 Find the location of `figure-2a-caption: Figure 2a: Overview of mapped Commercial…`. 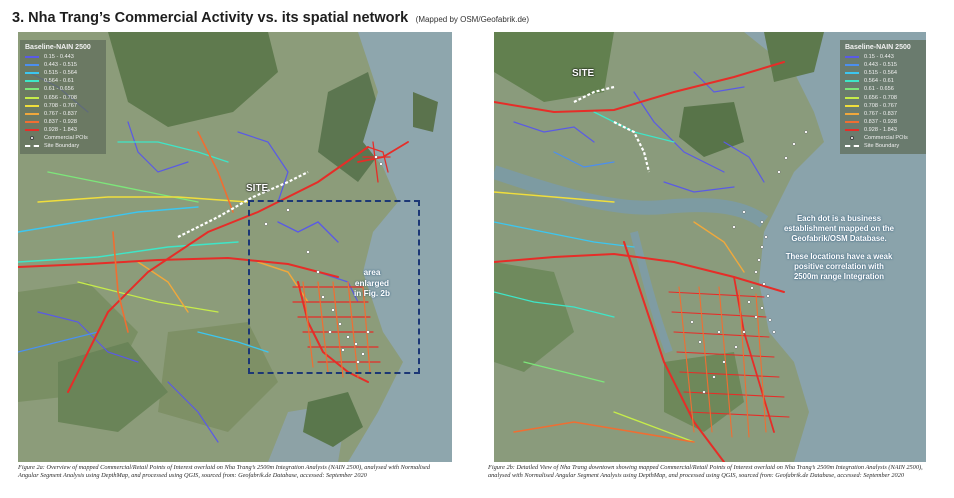

figure-2a-caption: Figure 2a: Overview of mapped Commercial… is located at coordinates (224, 471).